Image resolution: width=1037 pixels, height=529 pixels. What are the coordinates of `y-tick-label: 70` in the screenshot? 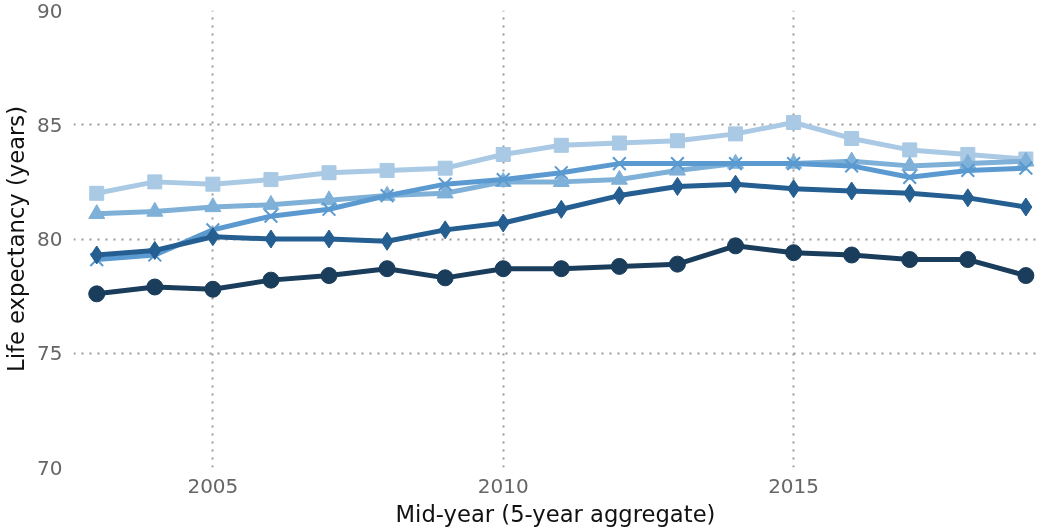 It's located at (50, 467).